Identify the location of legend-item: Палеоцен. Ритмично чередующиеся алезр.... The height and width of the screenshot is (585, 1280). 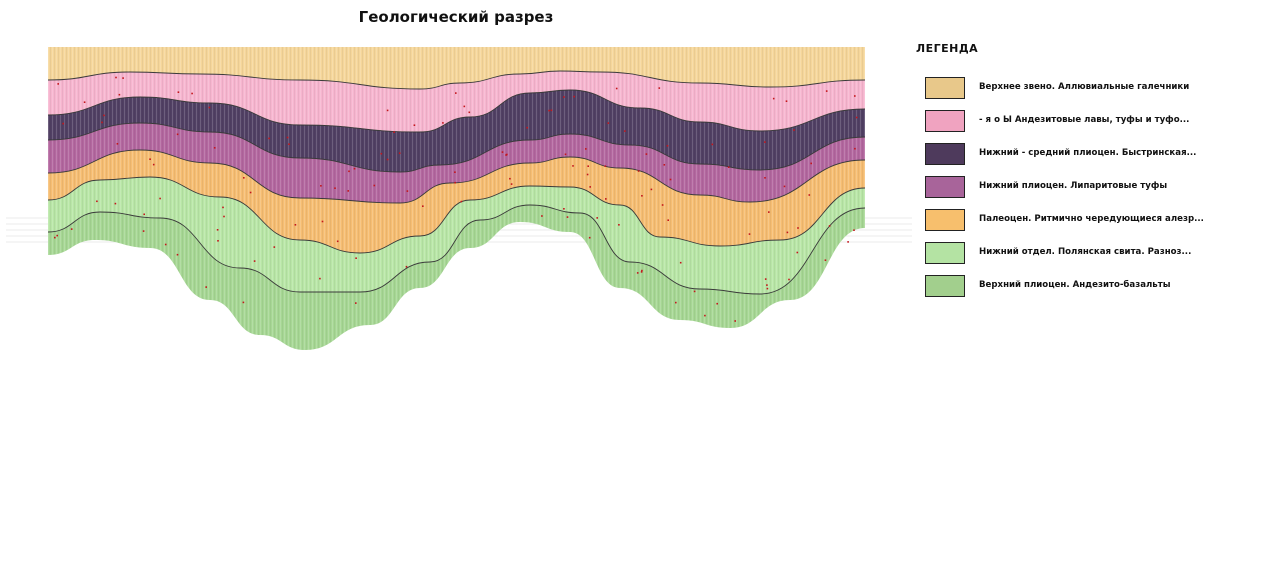
(1096, 225).